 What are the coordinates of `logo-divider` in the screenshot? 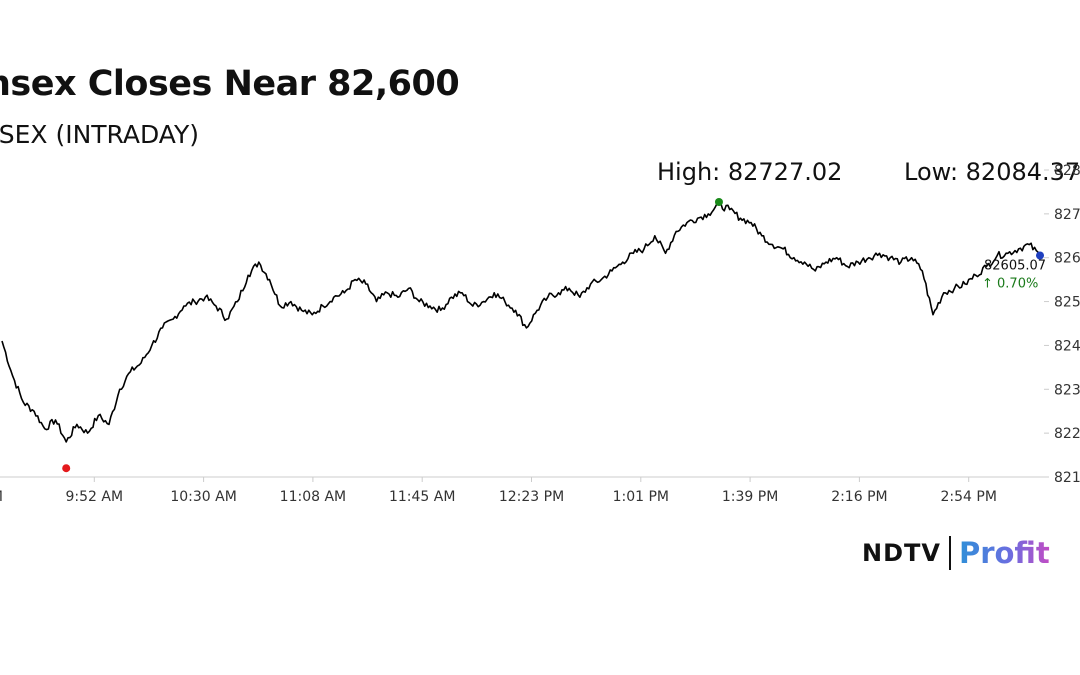 It's located at (949, 553).